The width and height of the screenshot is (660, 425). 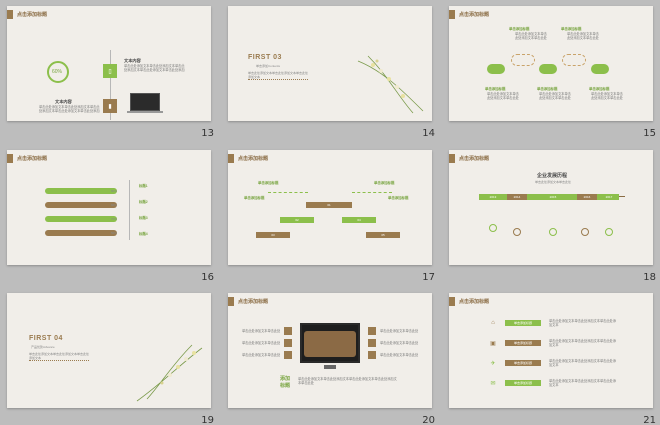 I want to click on connector, so click(x=372, y=192).